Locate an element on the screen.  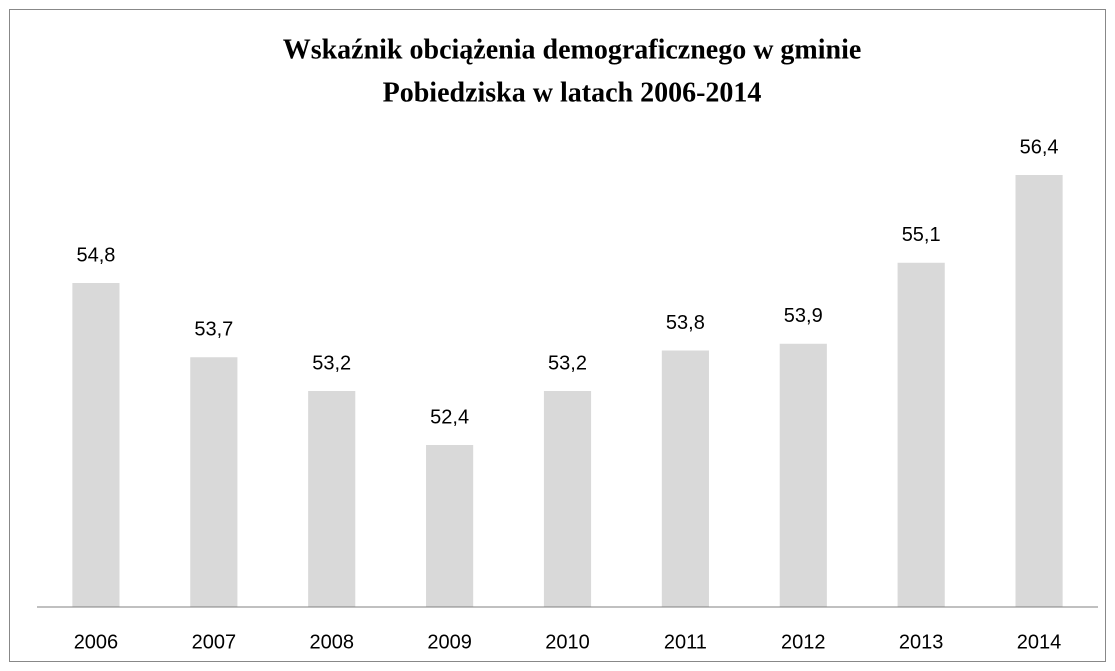
x-tick-label: 2012 is located at coordinates (803, 642).